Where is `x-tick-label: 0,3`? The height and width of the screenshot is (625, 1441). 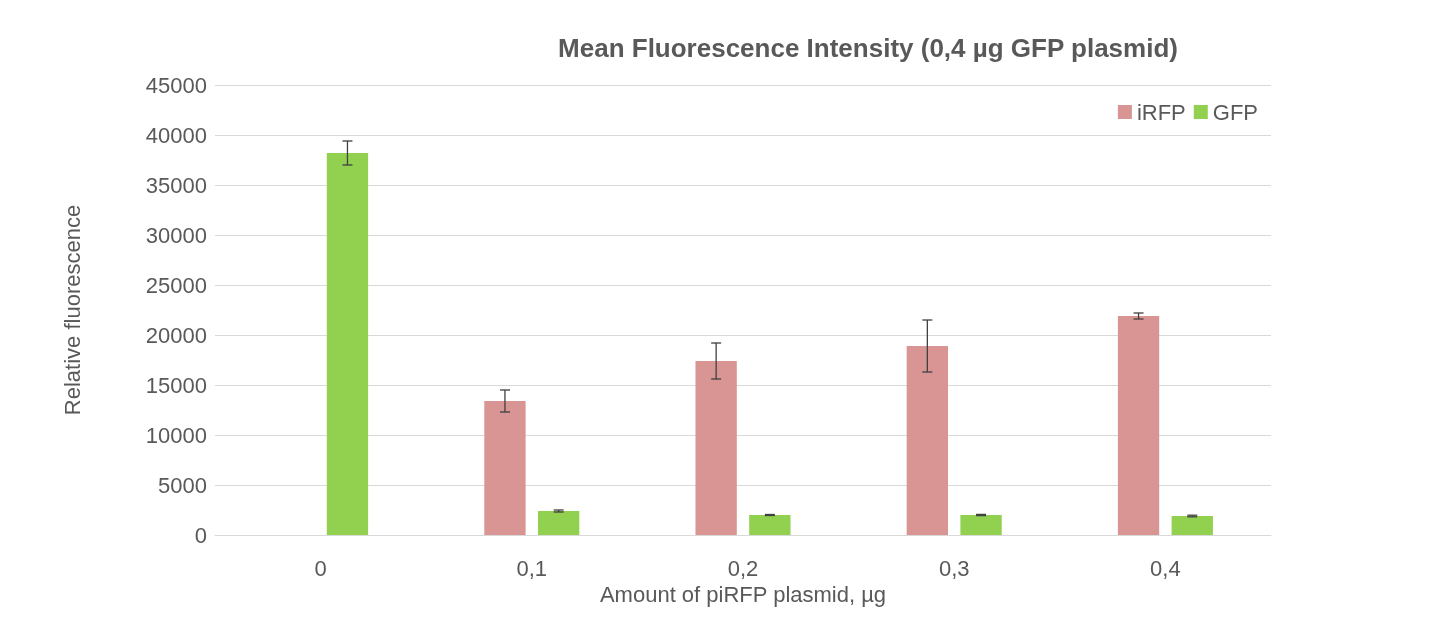 x-tick-label: 0,3 is located at coordinates (954, 568).